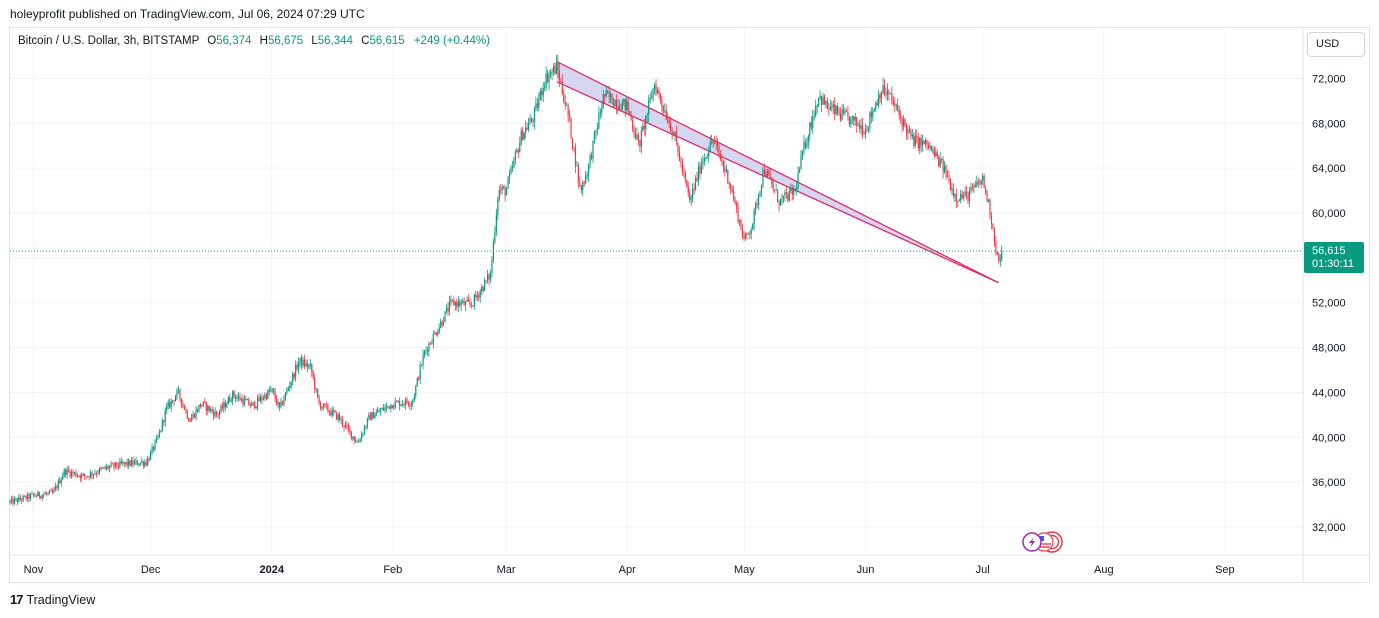 The image size is (1379, 618). Describe the element at coordinates (285, 41) in the screenshot. I see `high-value: 56,675` at that location.